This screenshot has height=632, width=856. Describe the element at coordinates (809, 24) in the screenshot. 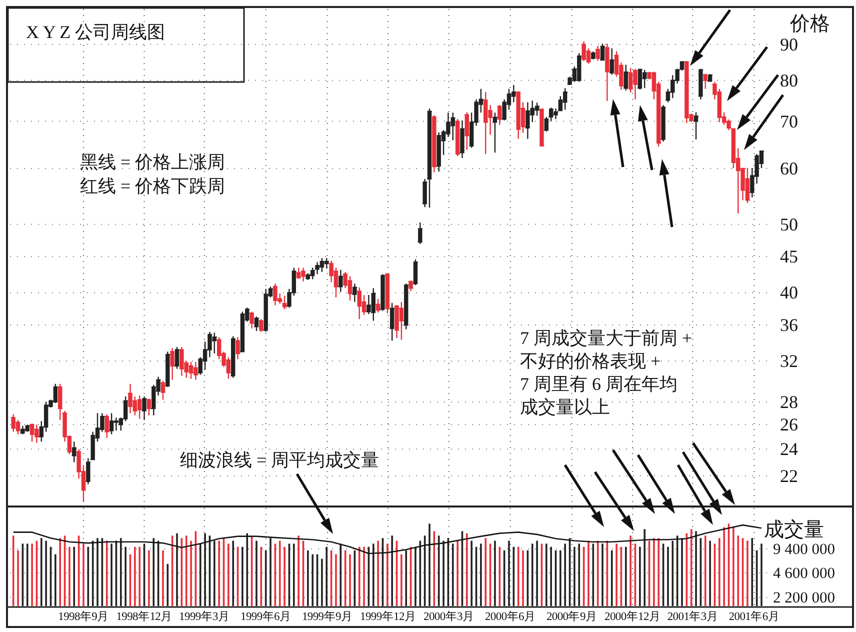

I see `y-axis-title: 价格` at that location.